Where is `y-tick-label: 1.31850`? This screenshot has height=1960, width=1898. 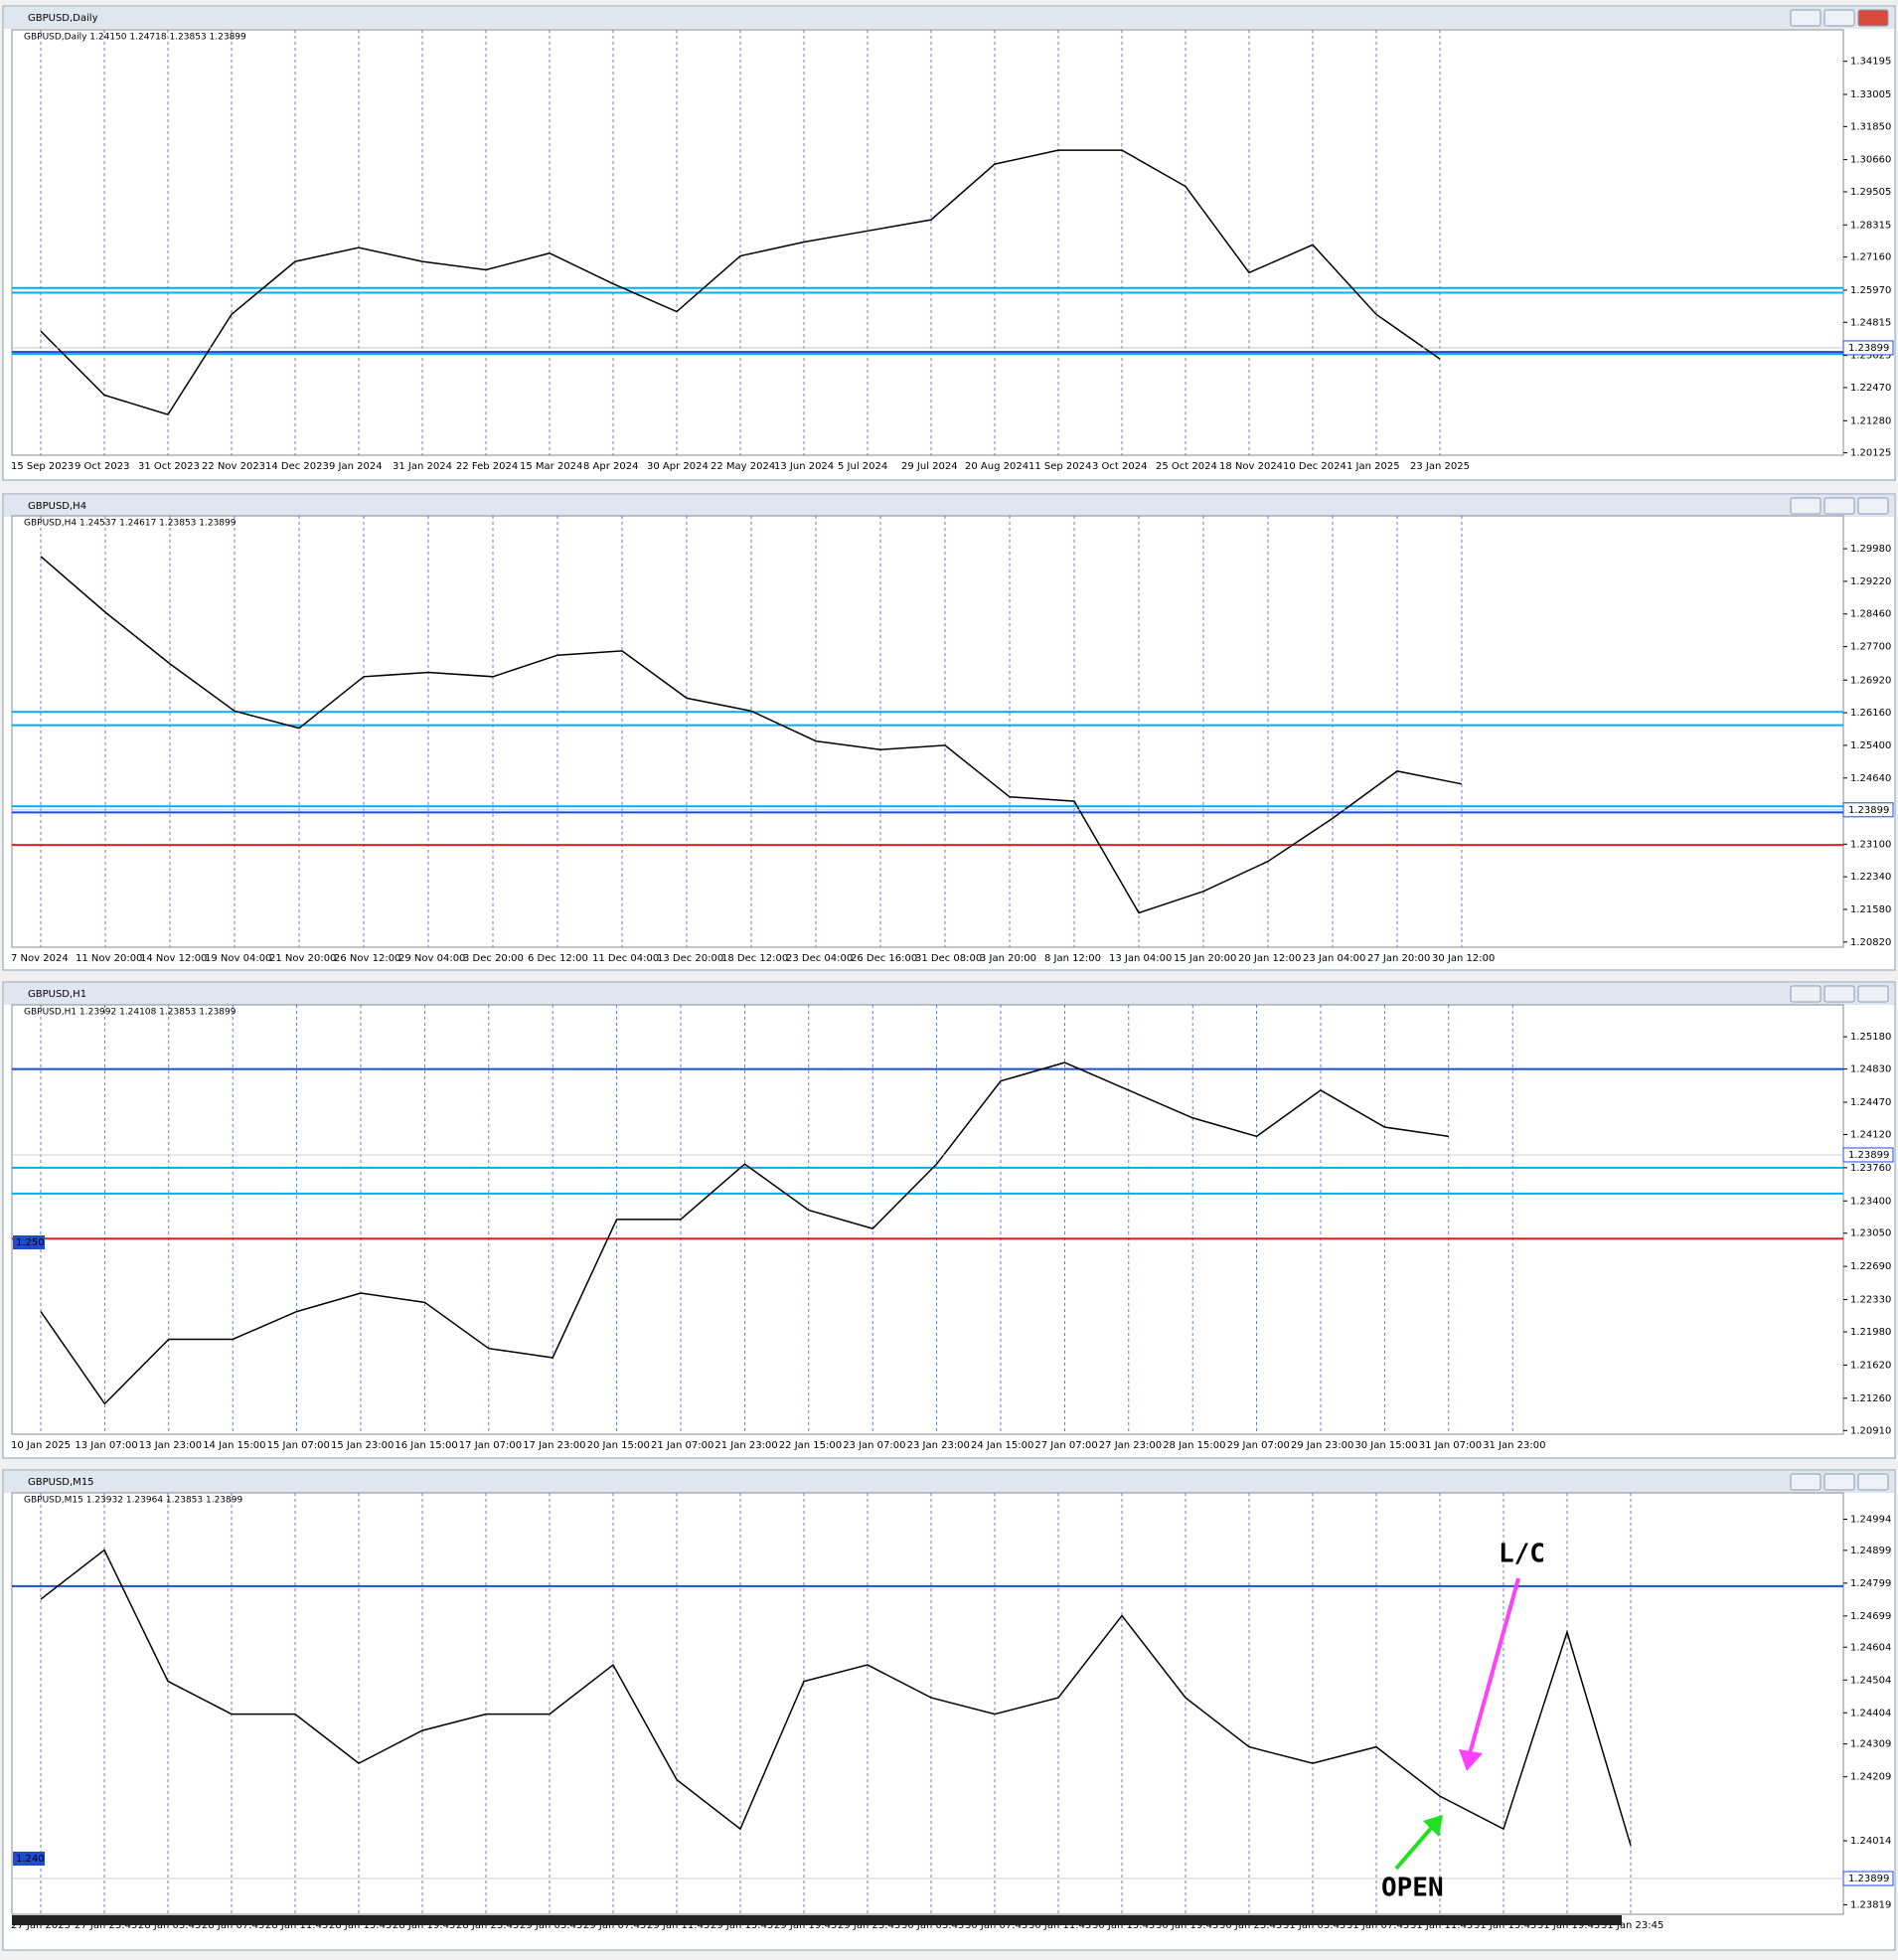
y-tick-label: 1.31850 is located at coordinates (1870, 126).